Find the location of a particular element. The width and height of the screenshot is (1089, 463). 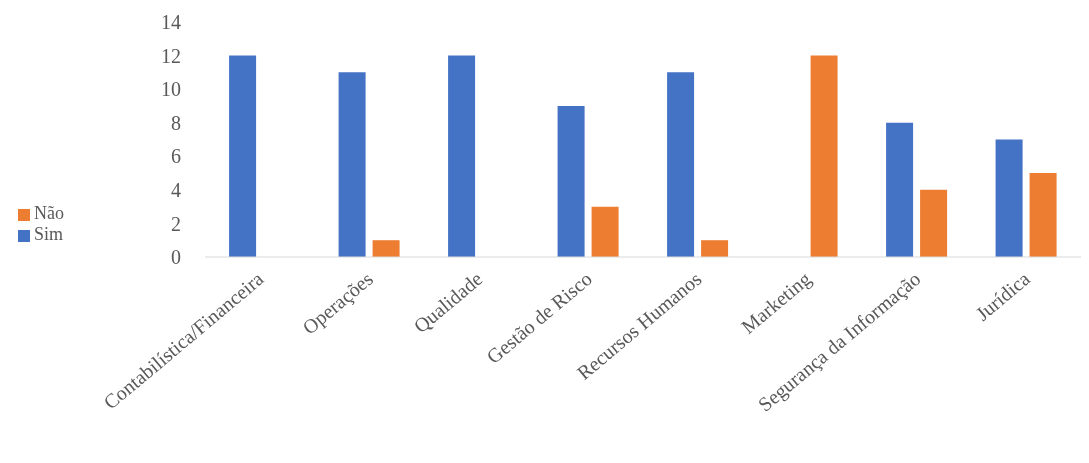

y-tick-label: 2 is located at coordinates (176, 223).